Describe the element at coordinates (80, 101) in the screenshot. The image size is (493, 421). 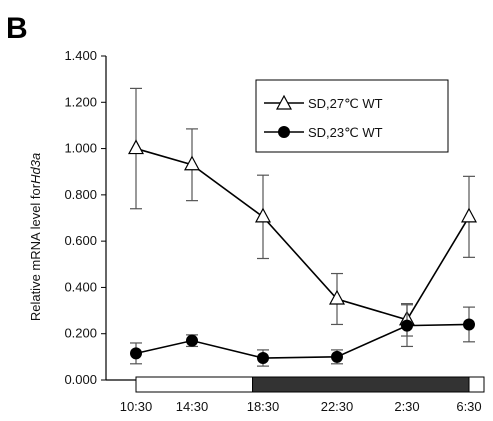
I see `y-tick-label: 1.200` at that location.